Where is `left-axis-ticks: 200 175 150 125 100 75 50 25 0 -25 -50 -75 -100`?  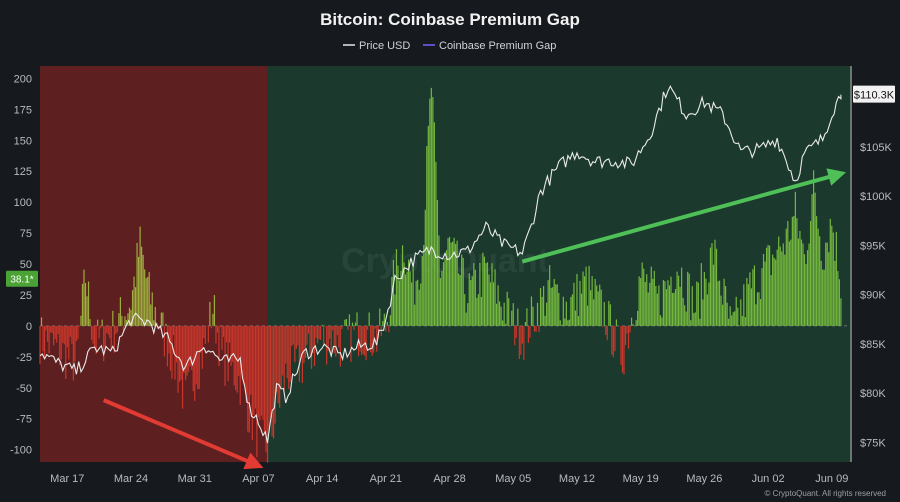 left-axis-ticks: 200 175 150 125 100 75 50 25 0 -25 -50 -75 -100 is located at coordinates (21, 264).